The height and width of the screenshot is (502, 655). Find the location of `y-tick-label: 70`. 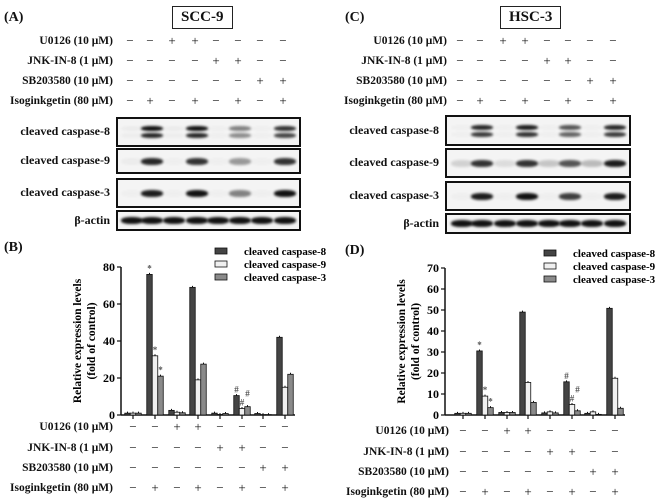

y-tick-label: 70 is located at coordinates (433, 268).